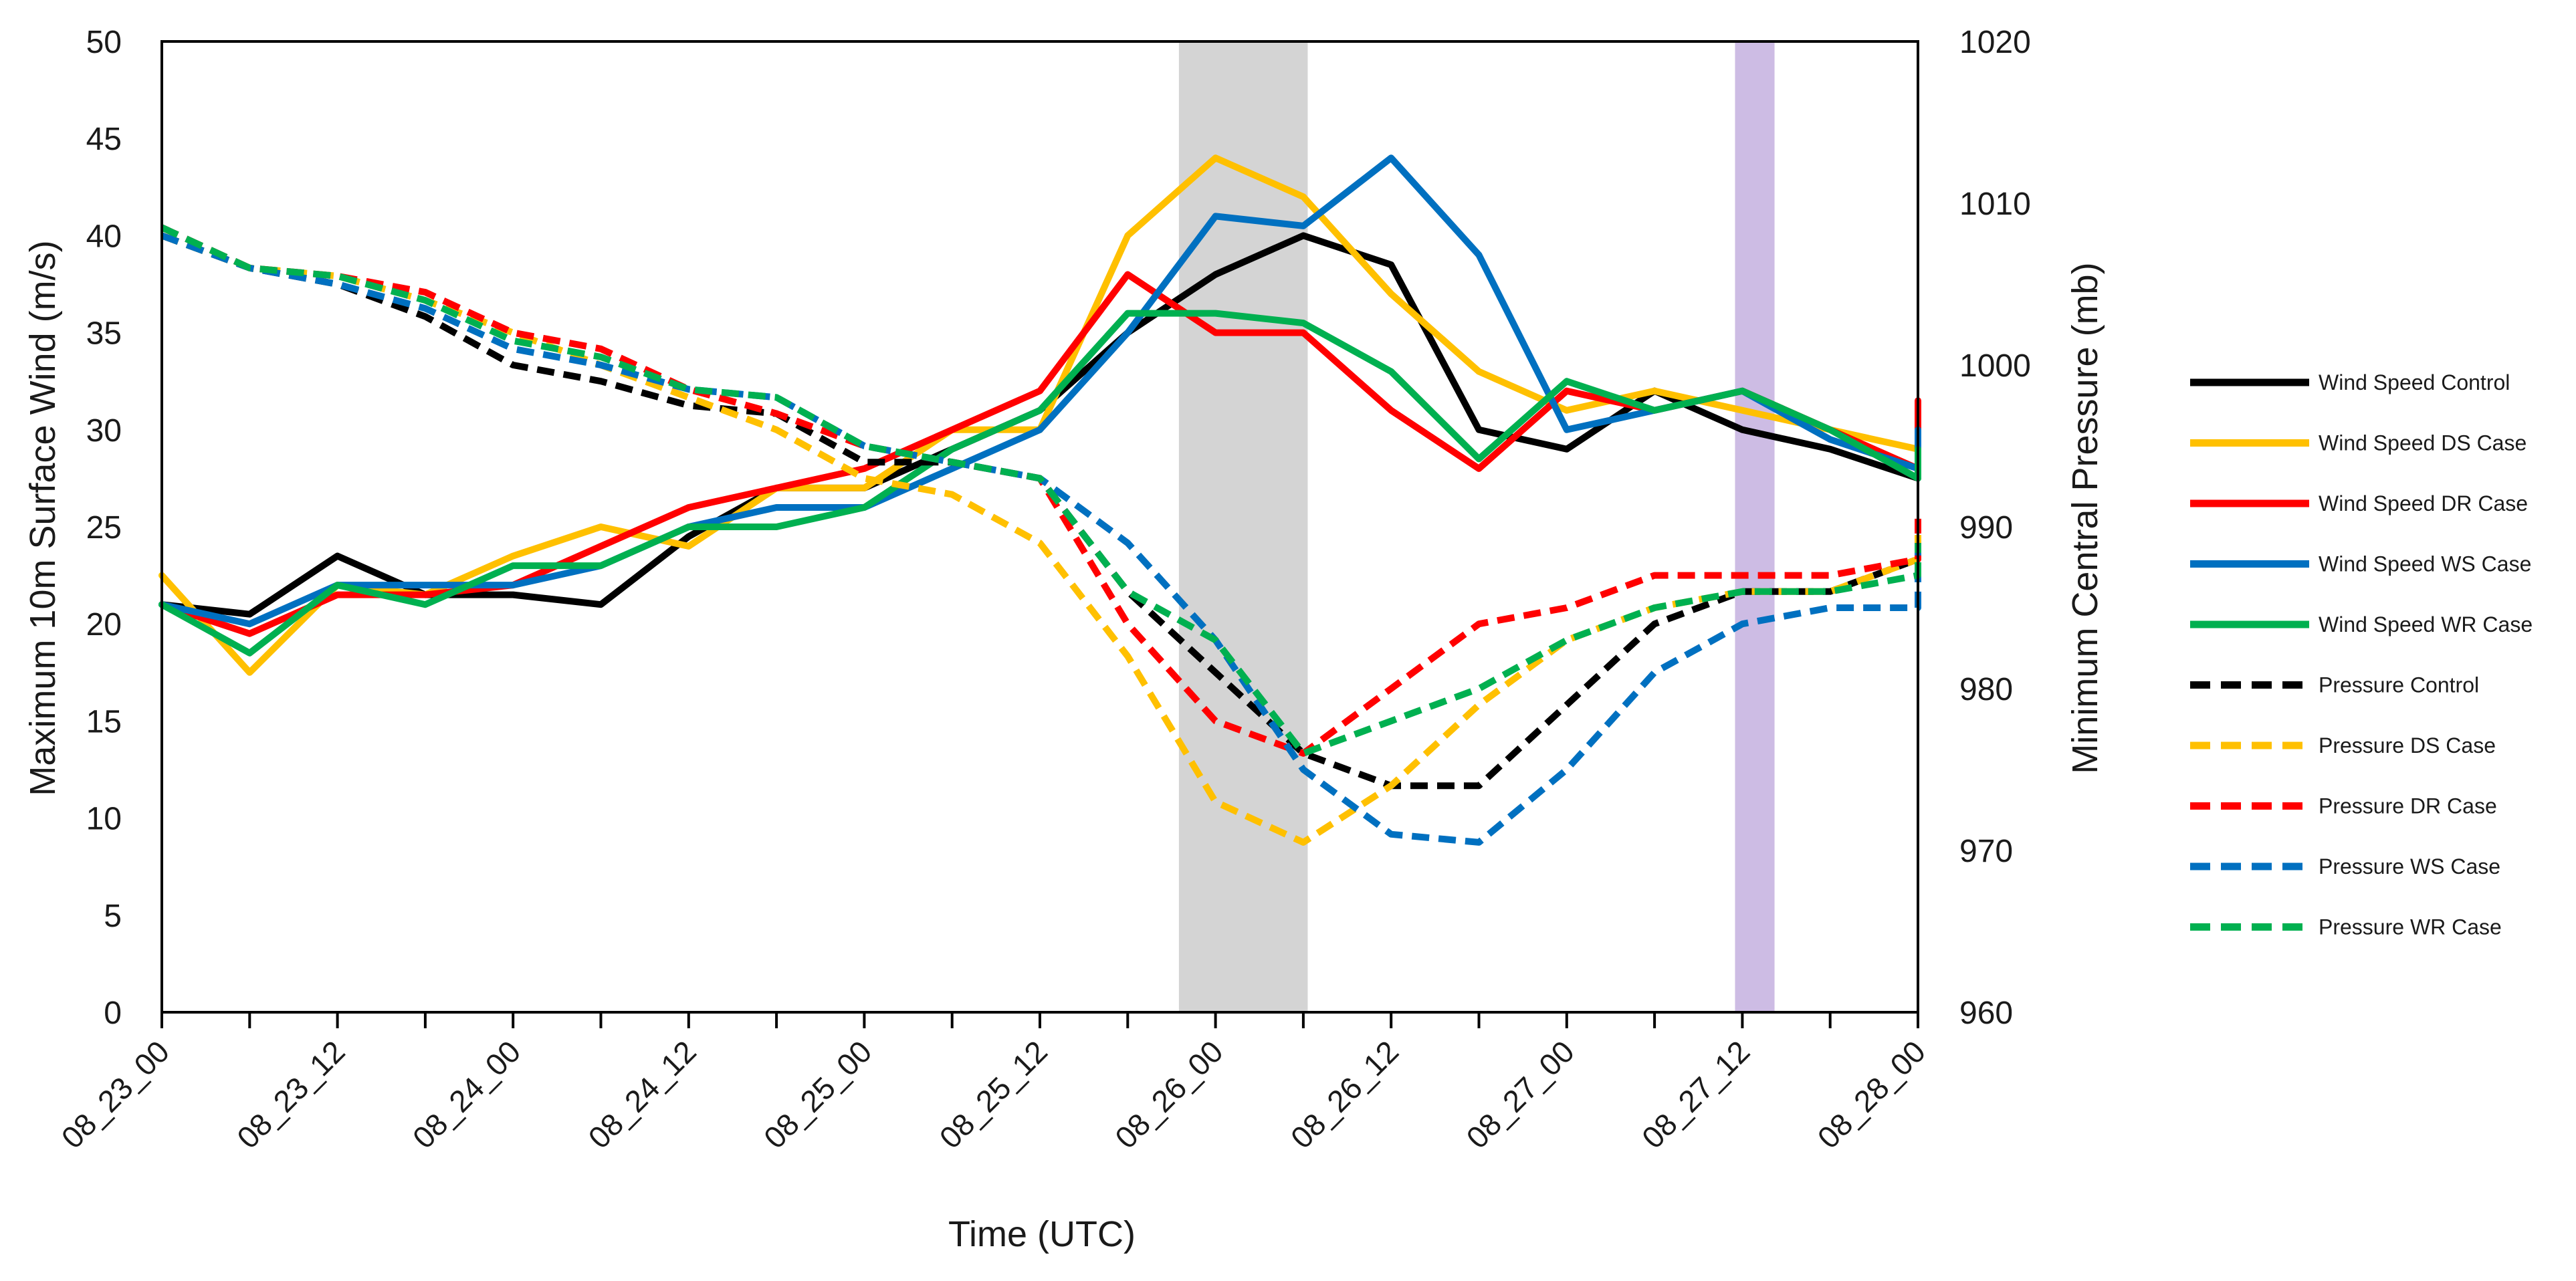 The height and width of the screenshot is (1281, 2576). What do you see at coordinates (1986, 689) in the screenshot?
I see `y-right-tick-label: 980` at bounding box center [1986, 689].